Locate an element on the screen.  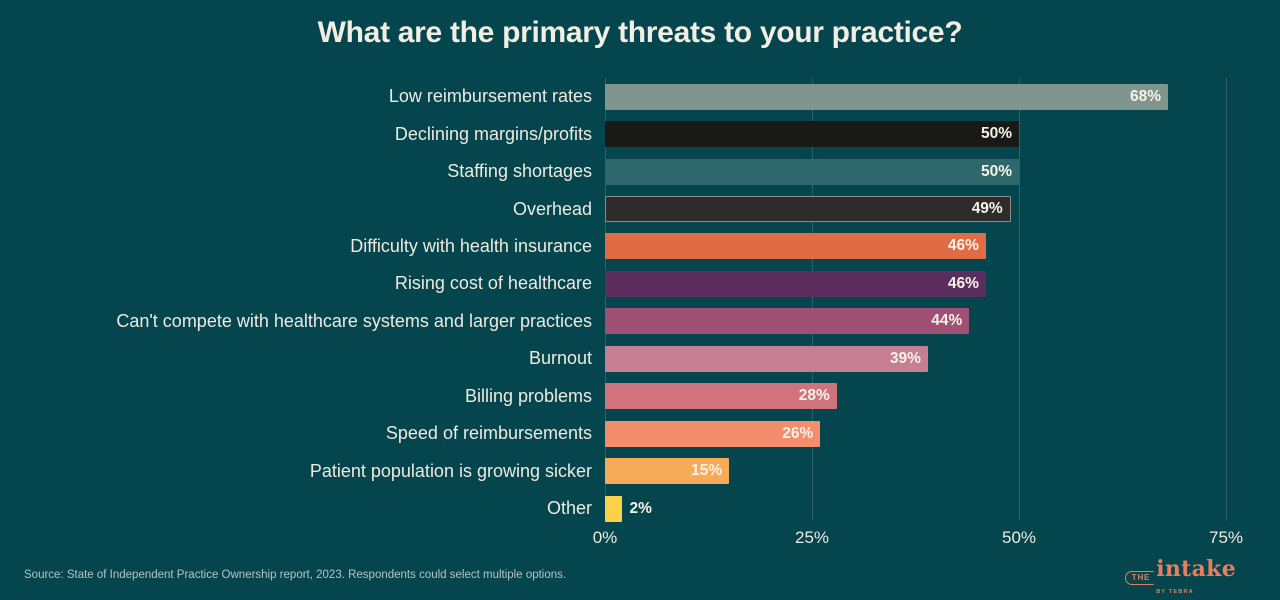
category-label: Burnout is located at coordinates (560, 358).